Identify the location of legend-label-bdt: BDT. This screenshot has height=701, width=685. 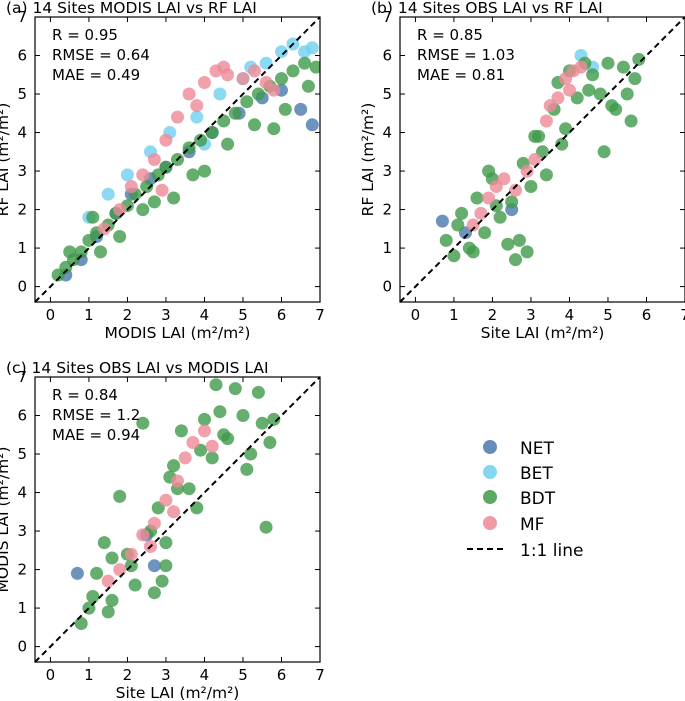
(538, 499).